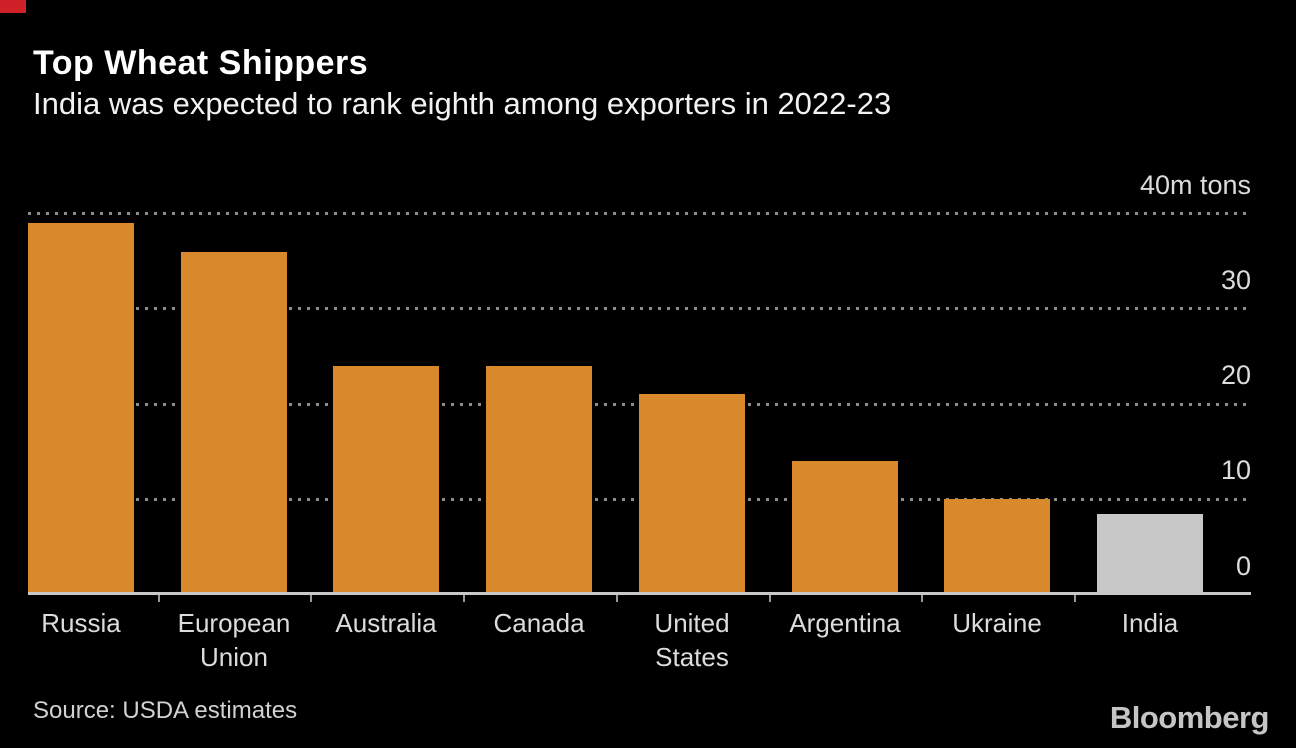 This screenshot has width=1296, height=748. I want to click on x-tick-label-united-states: United States, so click(692, 640).